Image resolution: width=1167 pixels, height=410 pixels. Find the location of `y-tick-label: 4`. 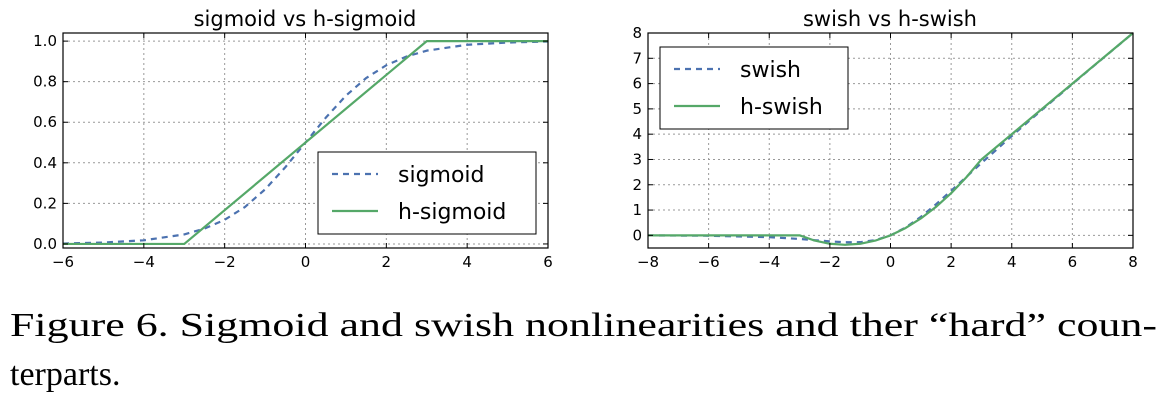

y-tick-label: 4 is located at coordinates (637, 134).